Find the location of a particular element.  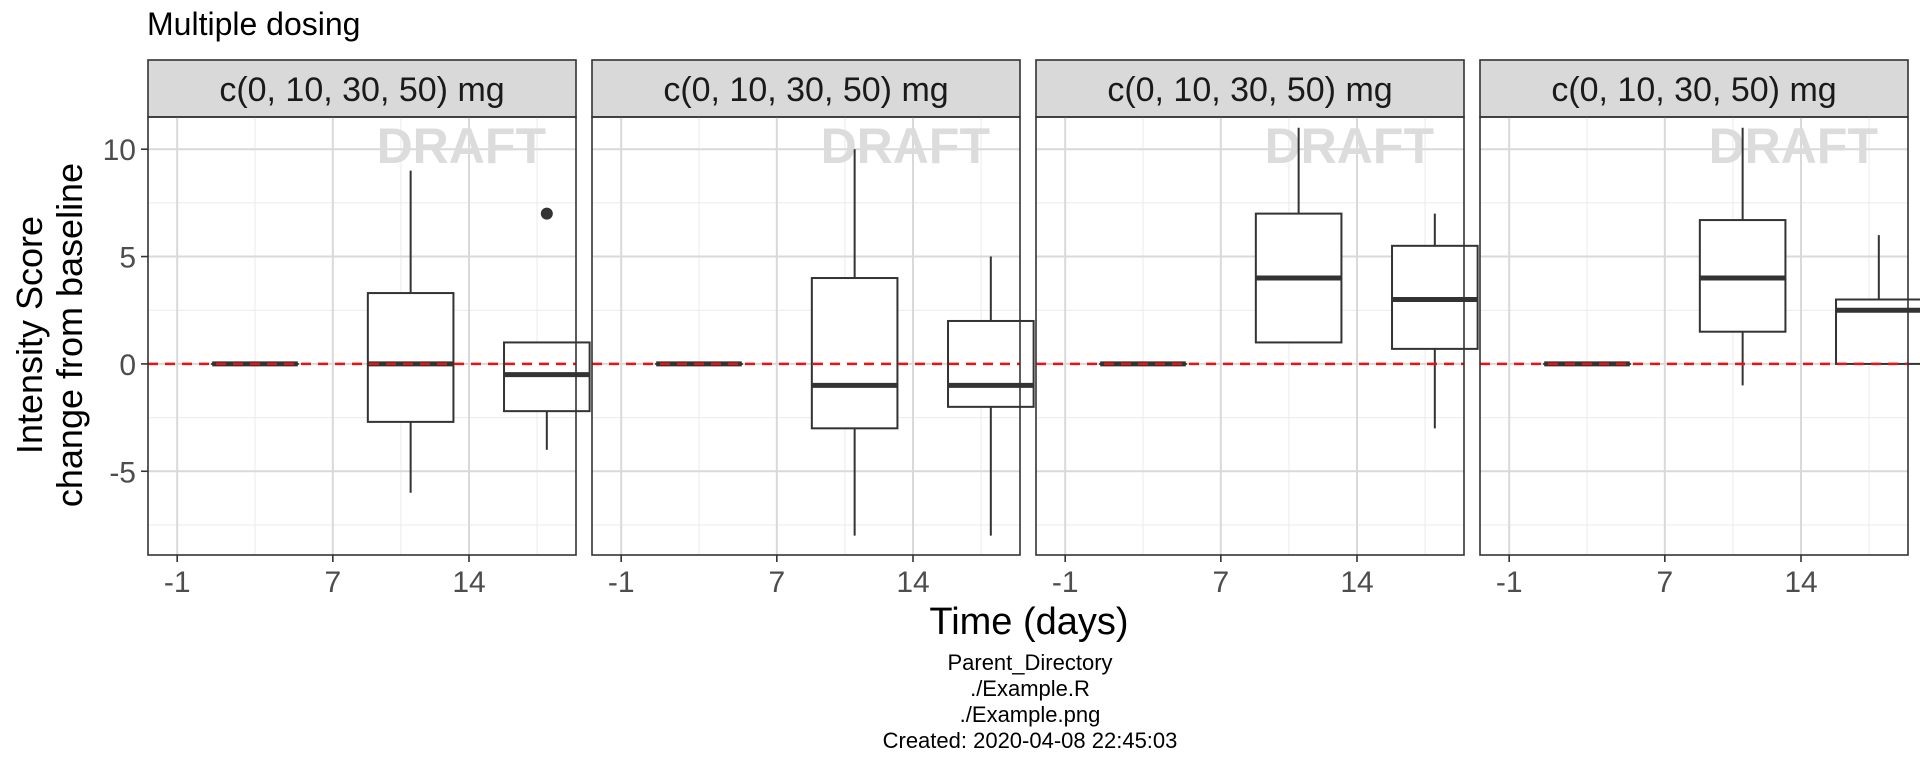

y-tick-label: -5 is located at coordinates (122, 472).